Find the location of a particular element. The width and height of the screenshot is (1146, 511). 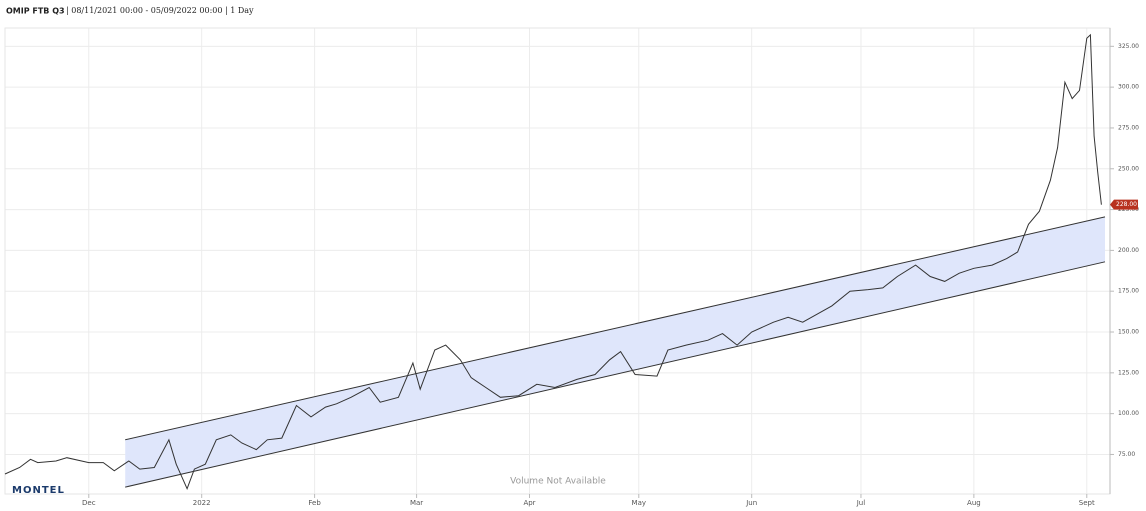

x-tick-label: May is located at coordinates (639, 503).